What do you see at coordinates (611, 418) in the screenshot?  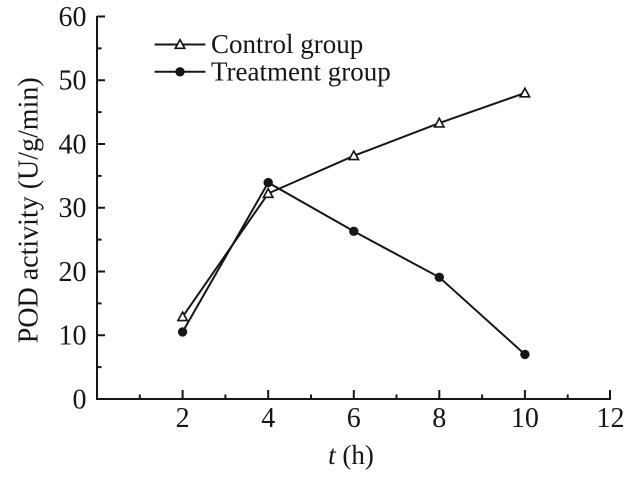 I see `svg-text: 12` at bounding box center [611, 418].